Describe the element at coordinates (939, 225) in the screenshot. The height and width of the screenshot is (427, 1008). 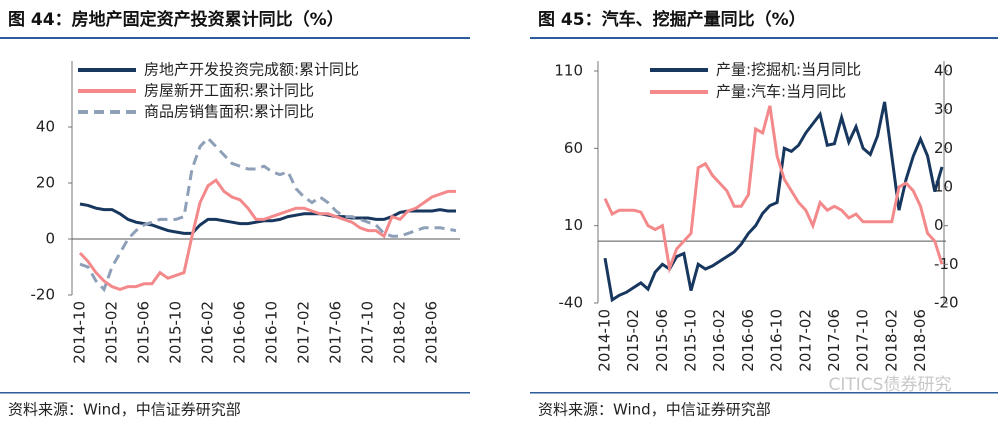
I see `y2-tick-label: 0` at that location.